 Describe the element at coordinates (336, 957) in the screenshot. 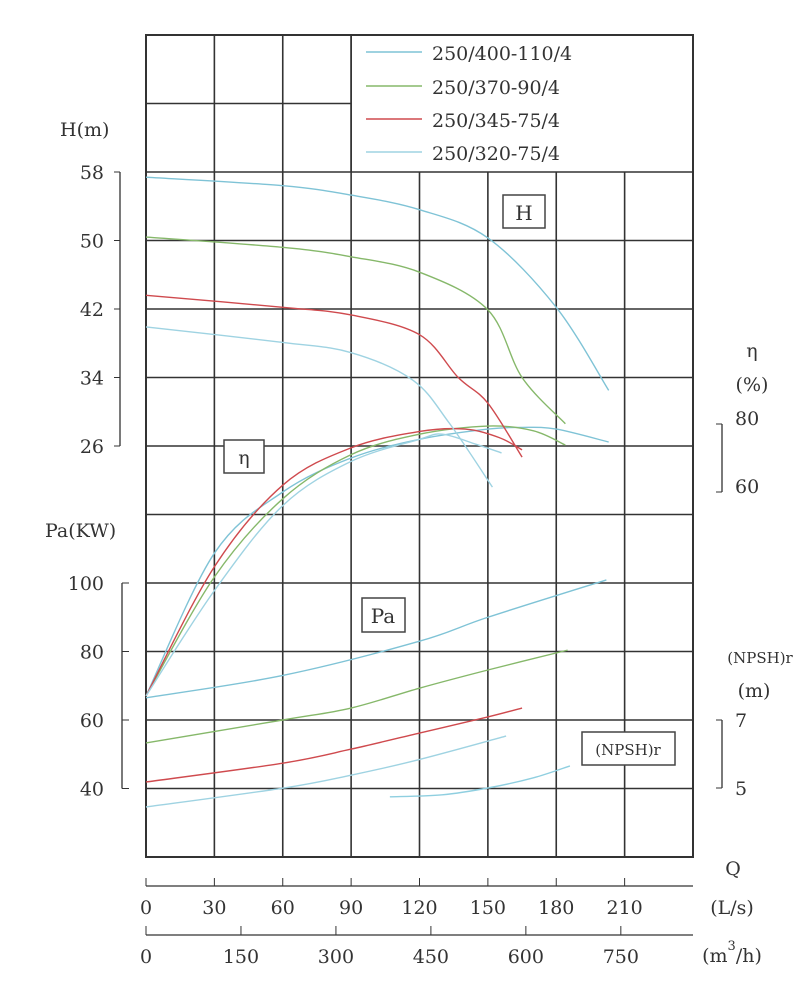

I see `q-m3h-tick-label: 300` at that location.